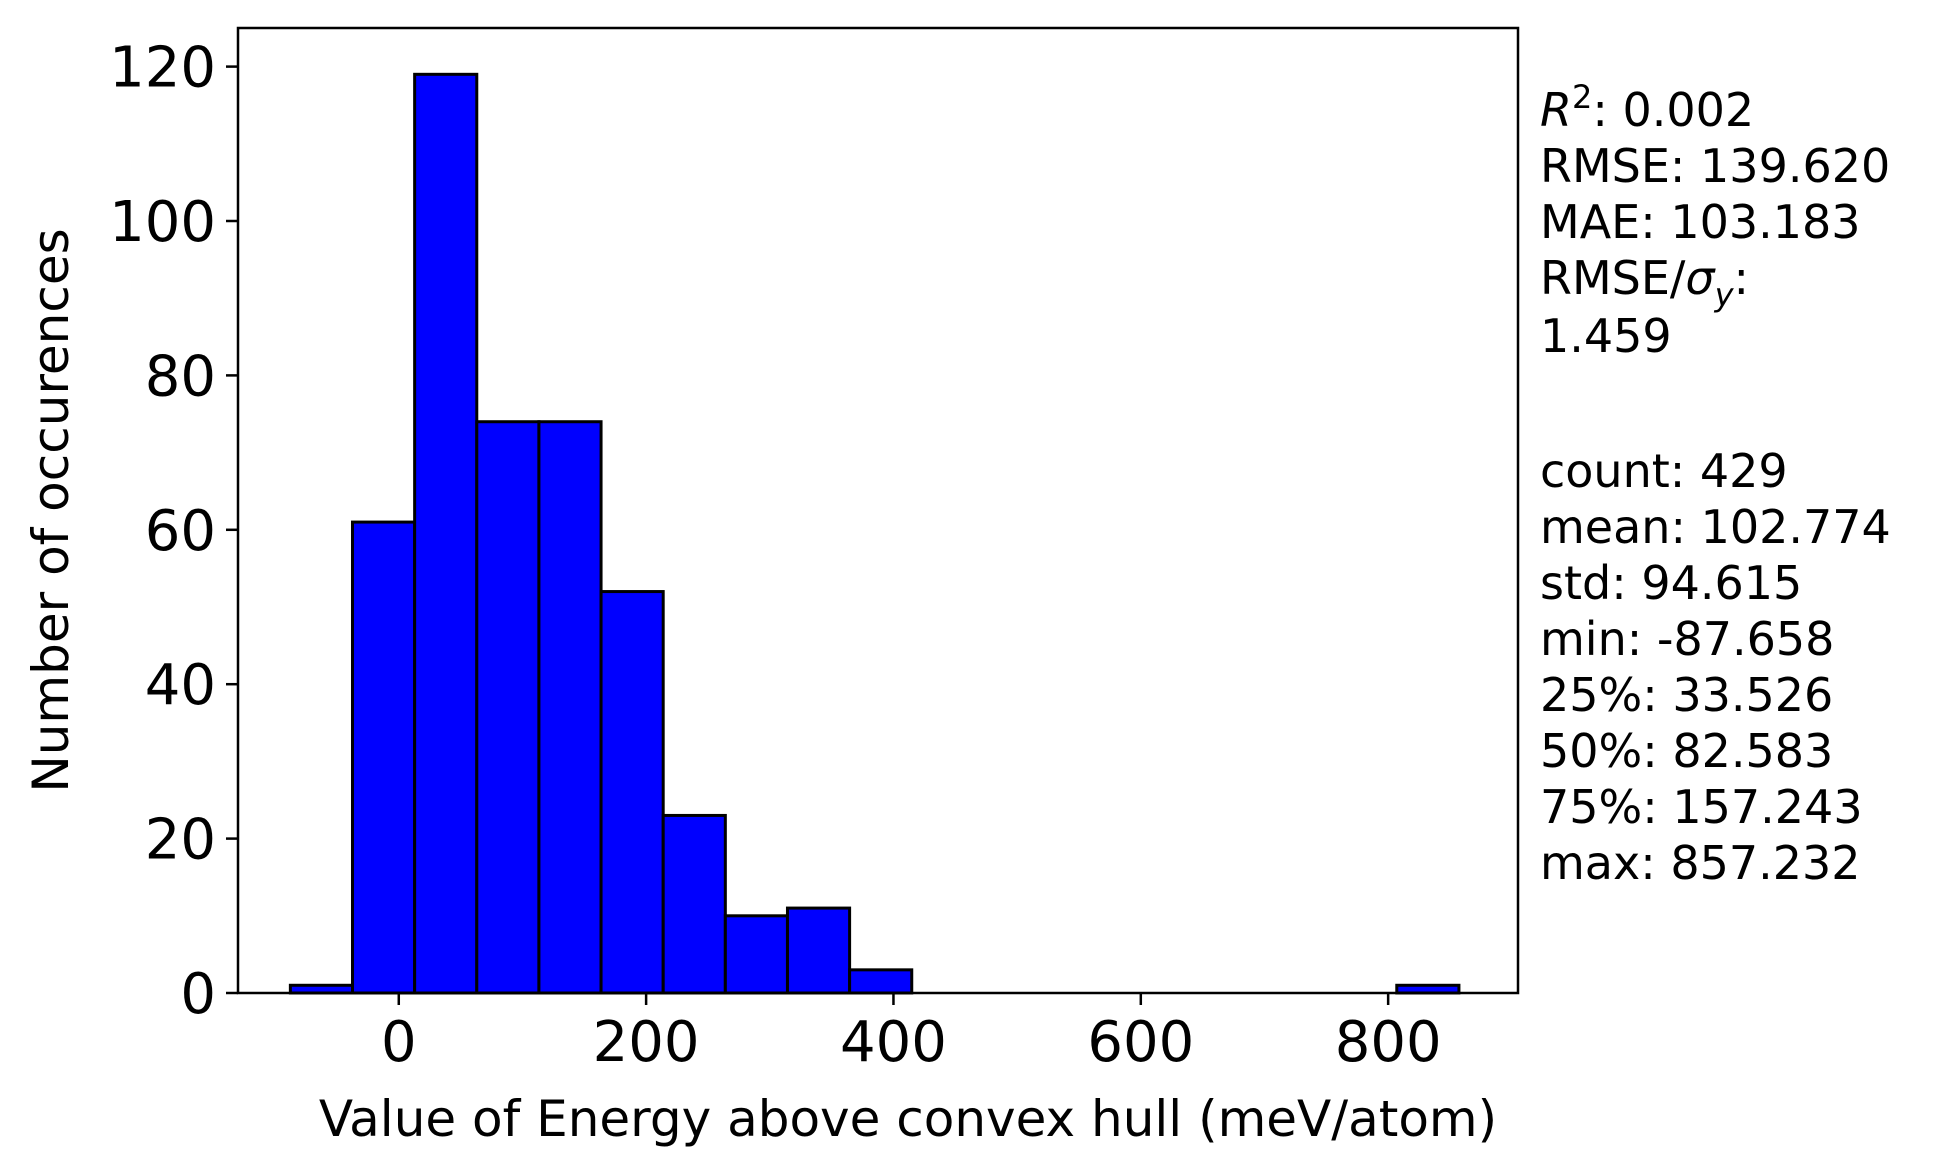  Describe the element at coordinates (1686, 751) in the screenshot. I see `stat-line: 50%: 82.583` at that location.